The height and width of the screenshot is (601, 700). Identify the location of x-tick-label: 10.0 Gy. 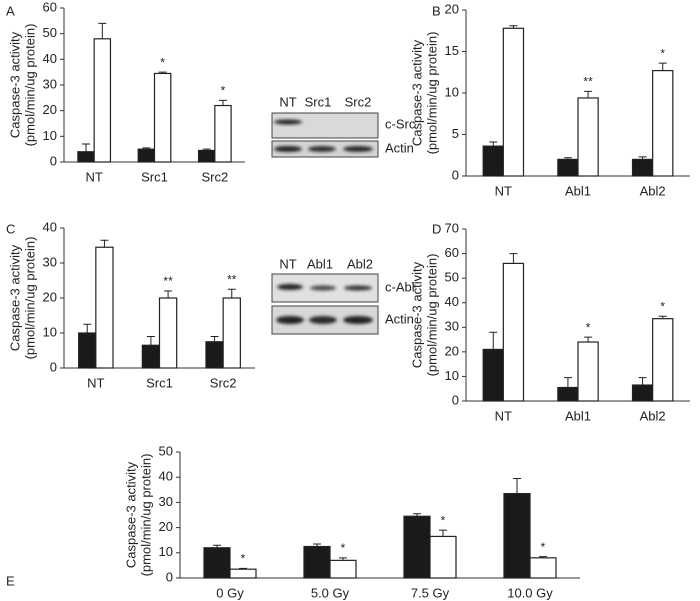
(530, 592).